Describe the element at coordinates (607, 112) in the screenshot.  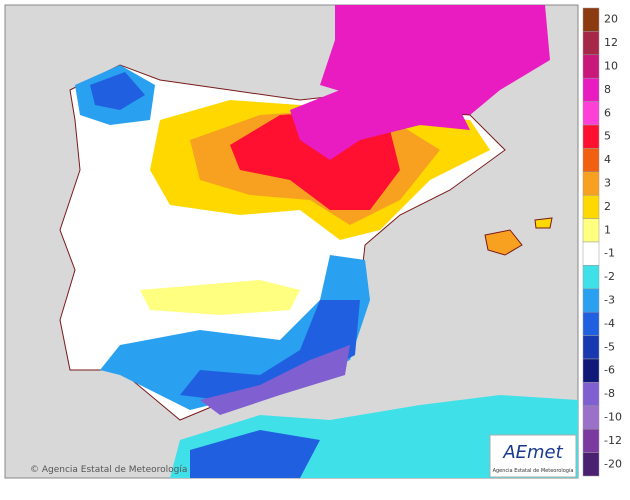
I see `legend-label: 6` at that location.